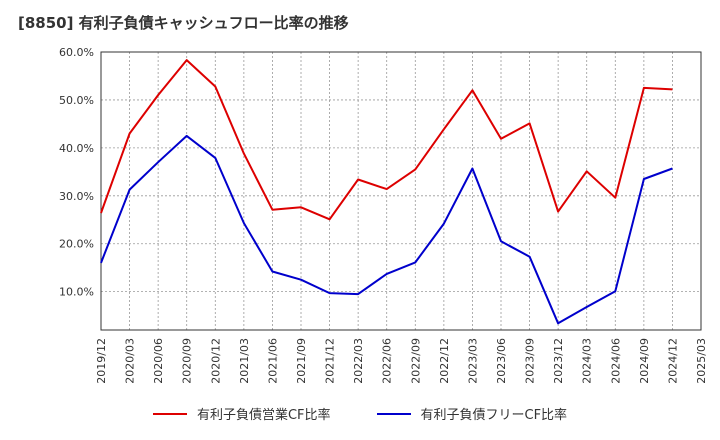  What do you see at coordinates (76, 196) in the screenshot?
I see `y-tick-label: 30.0%` at bounding box center [76, 196].